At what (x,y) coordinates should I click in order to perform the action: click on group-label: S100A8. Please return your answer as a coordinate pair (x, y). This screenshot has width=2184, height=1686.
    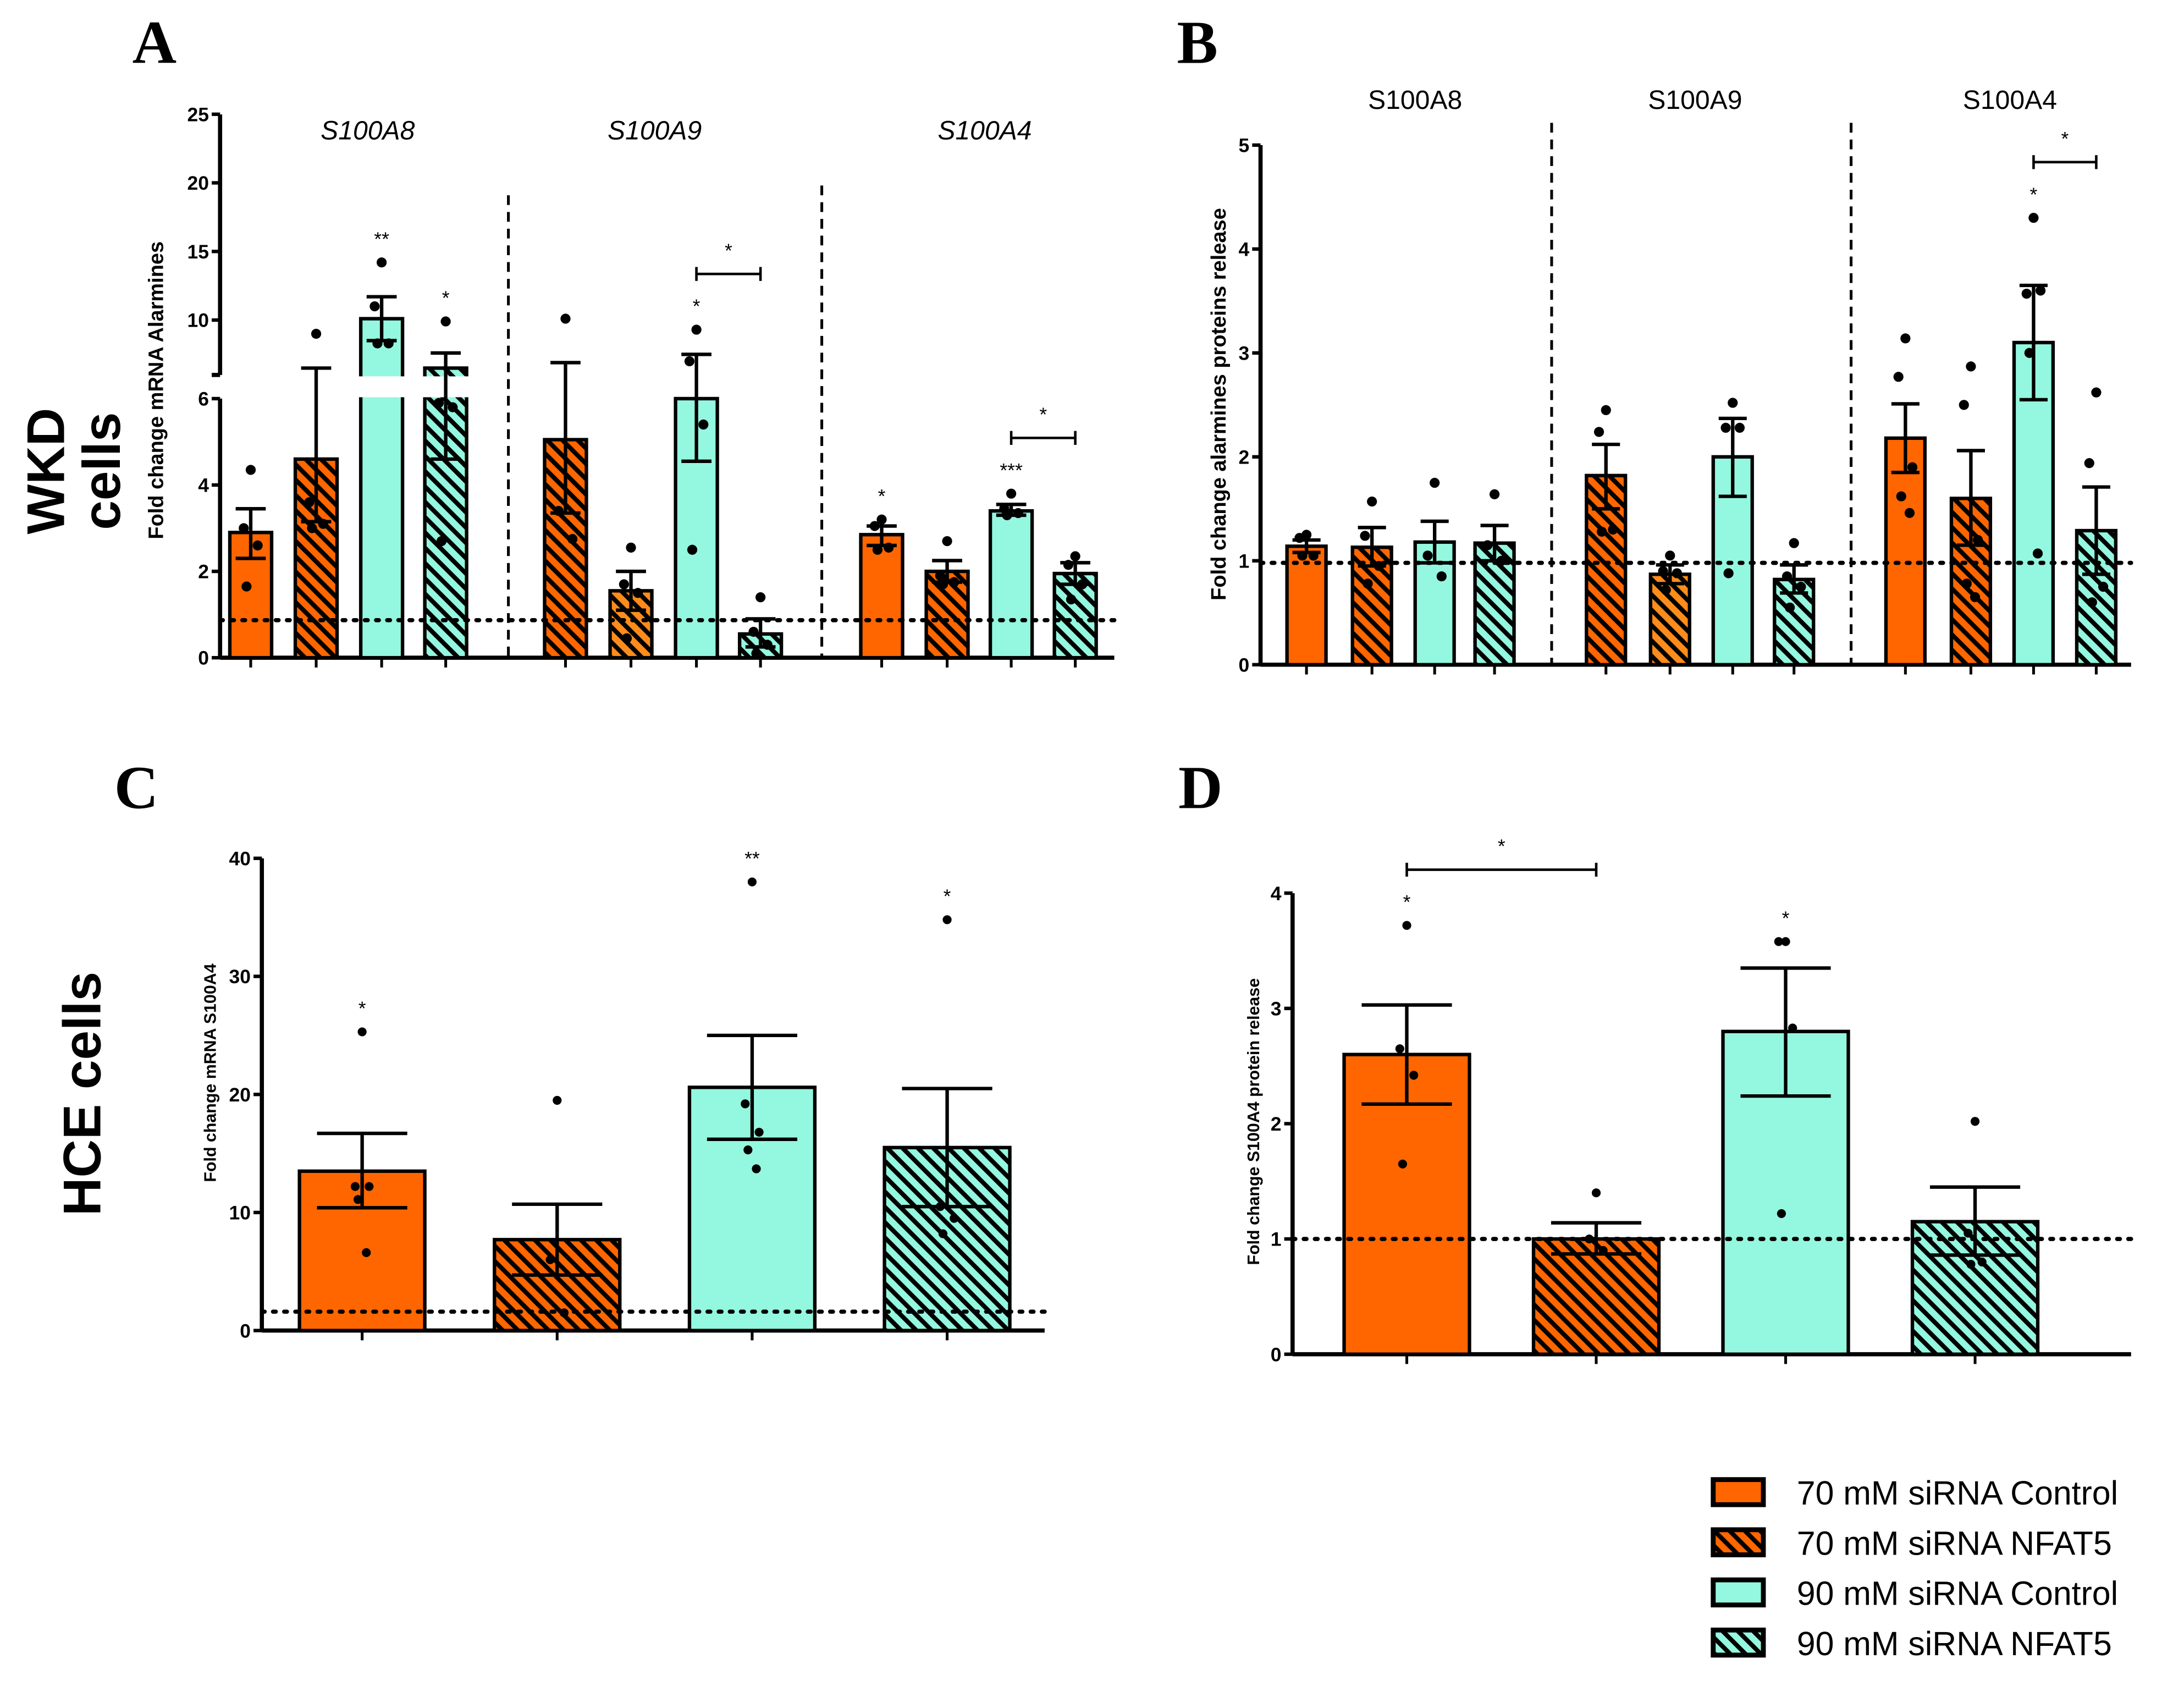
    Looking at the image, I should click on (368, 131).